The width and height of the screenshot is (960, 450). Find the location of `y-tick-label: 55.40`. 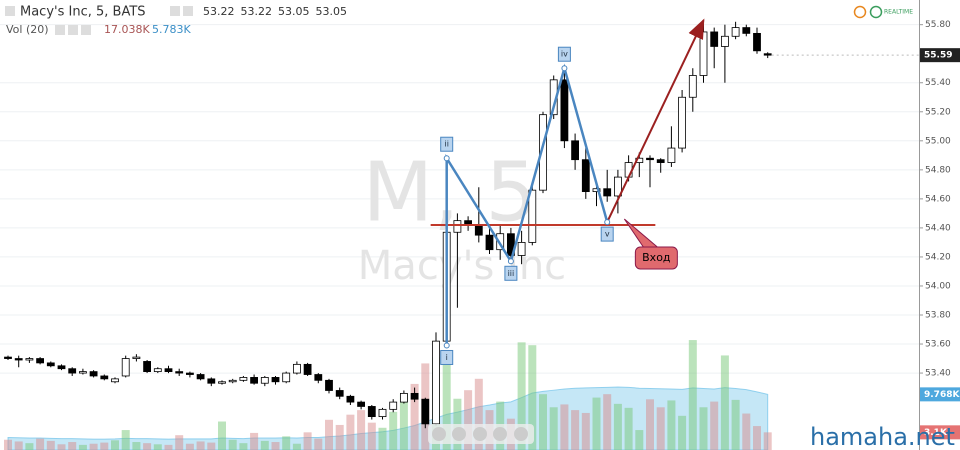

y-tick-label: 55.40 is located at coordinates (938, 83).